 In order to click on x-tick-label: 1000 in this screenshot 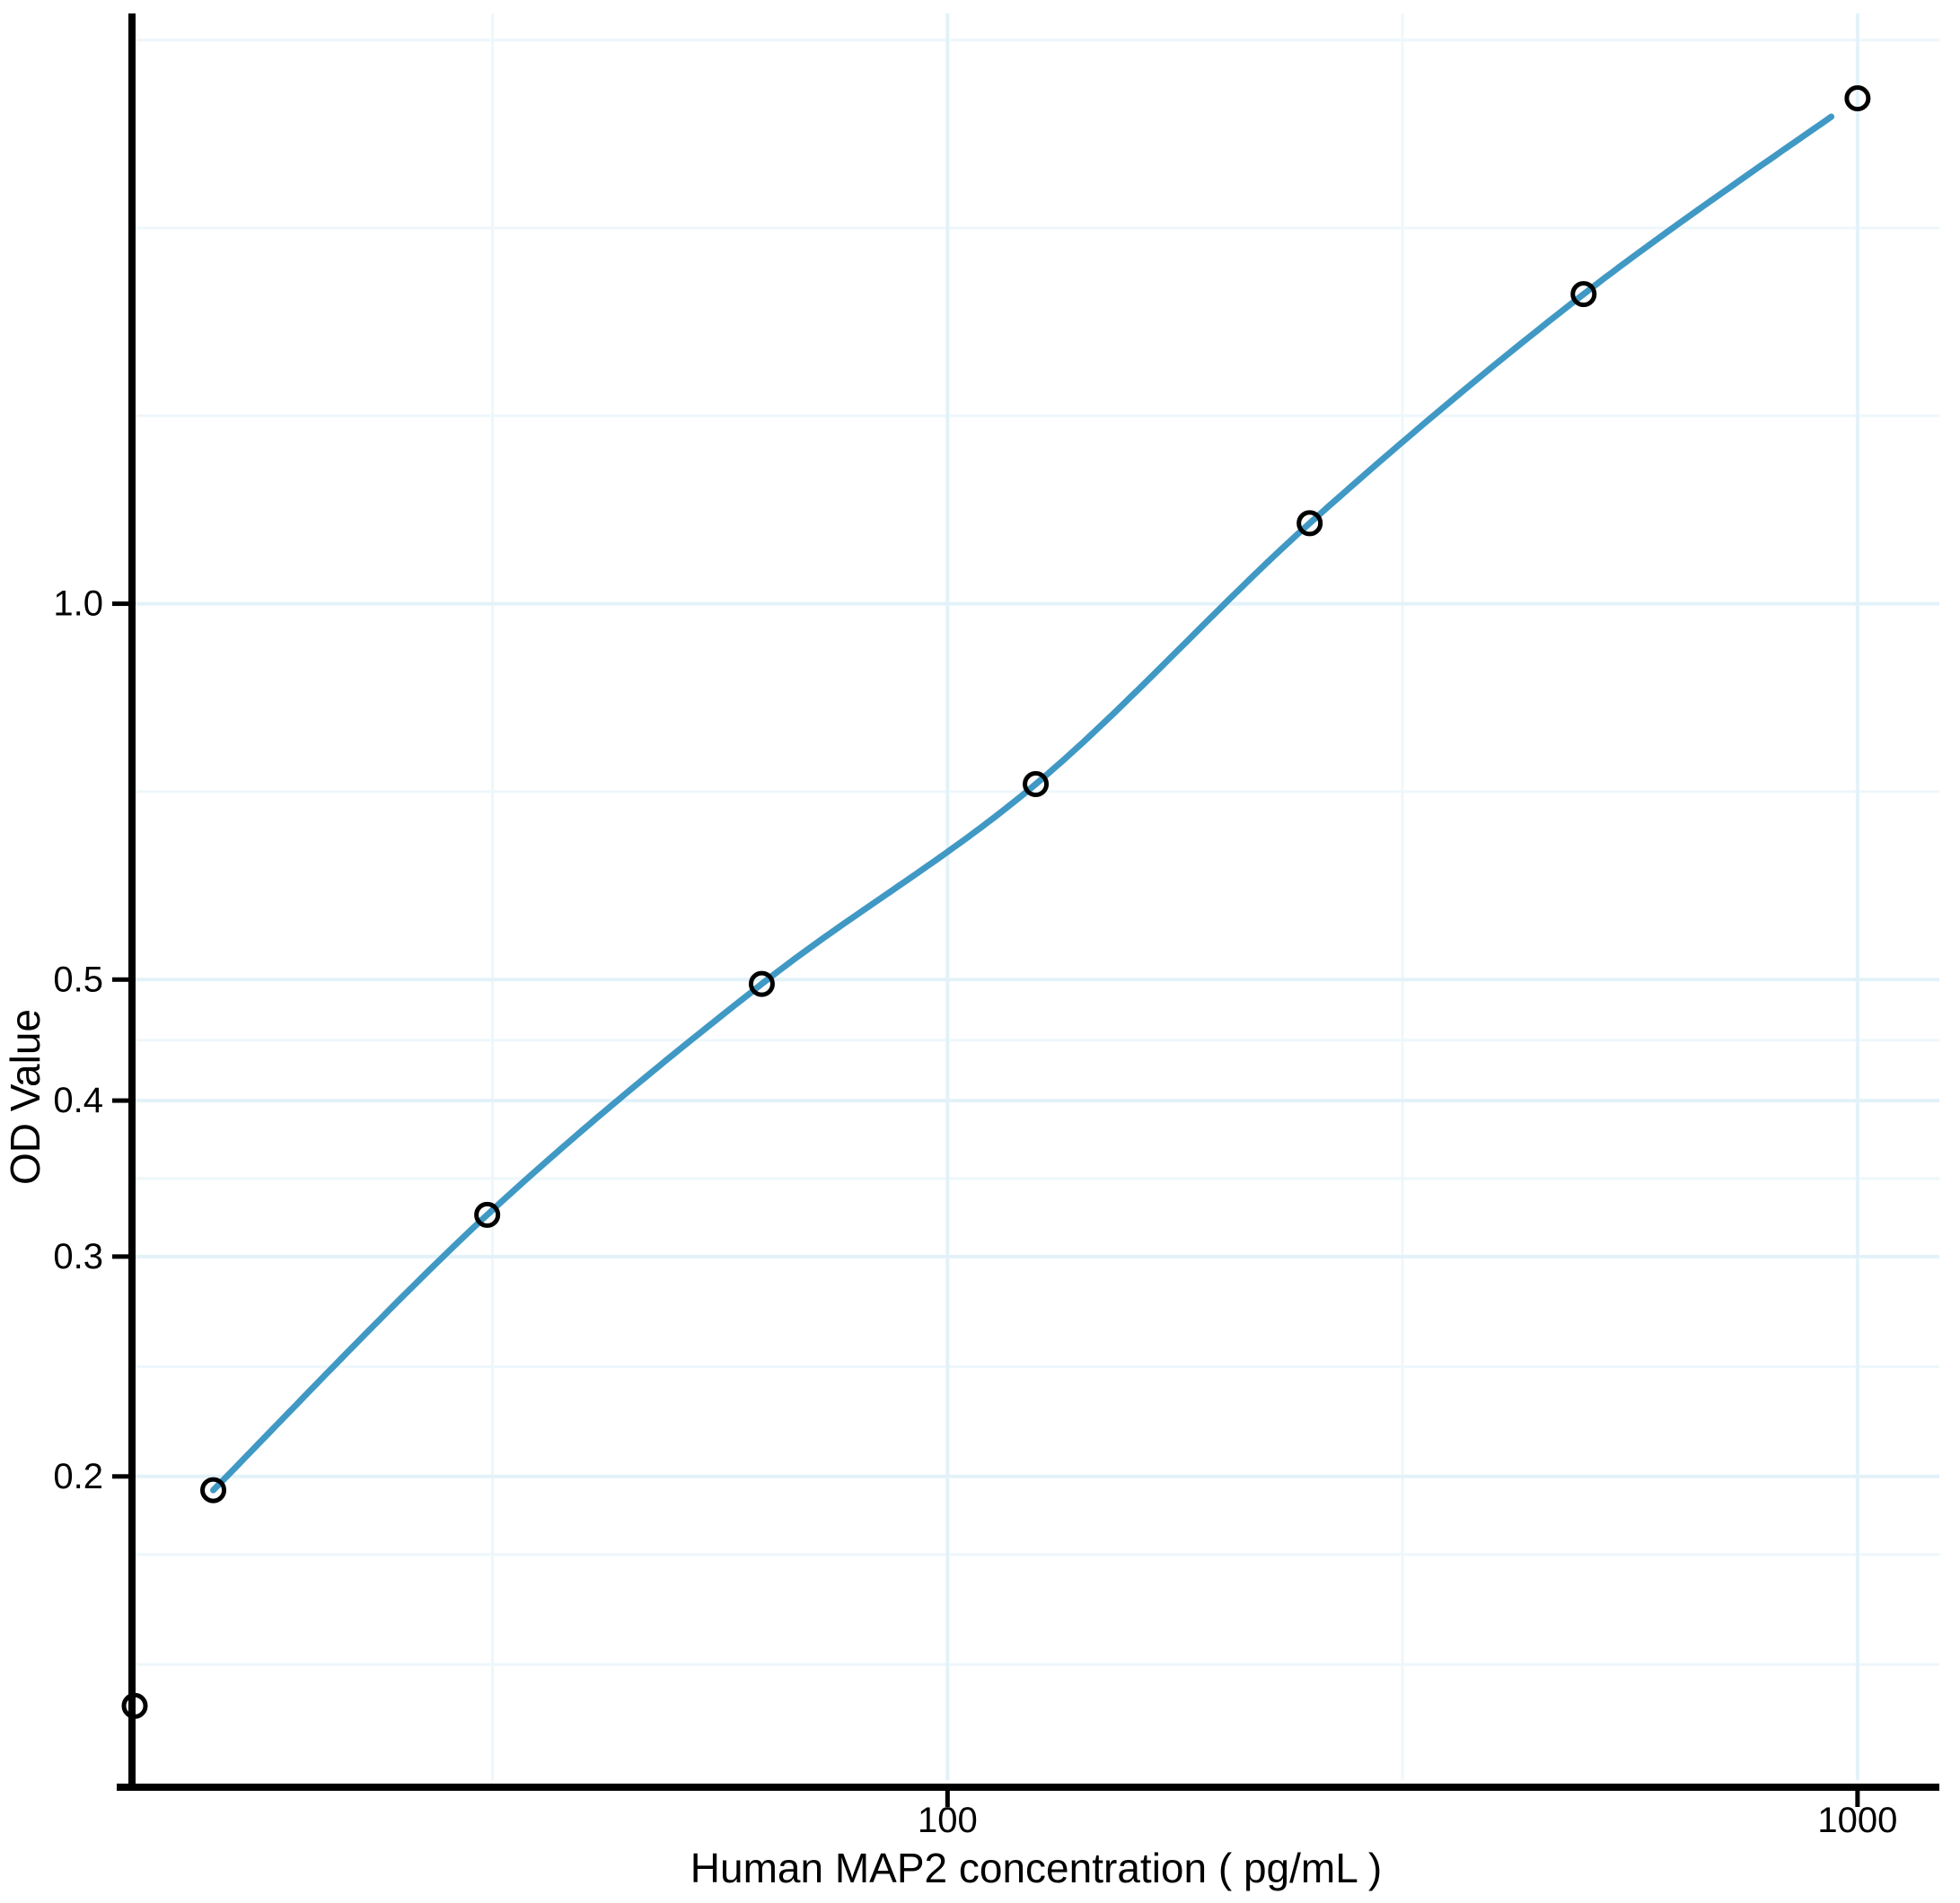, I will do `click(1857, 1820)`.